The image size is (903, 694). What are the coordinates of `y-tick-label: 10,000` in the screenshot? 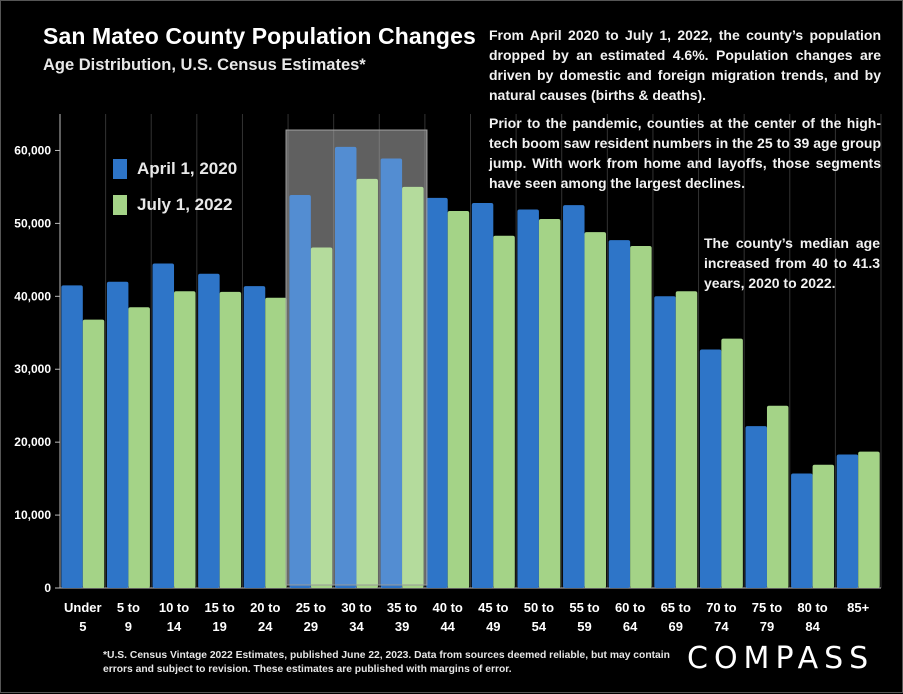 It's located at (32, 515).